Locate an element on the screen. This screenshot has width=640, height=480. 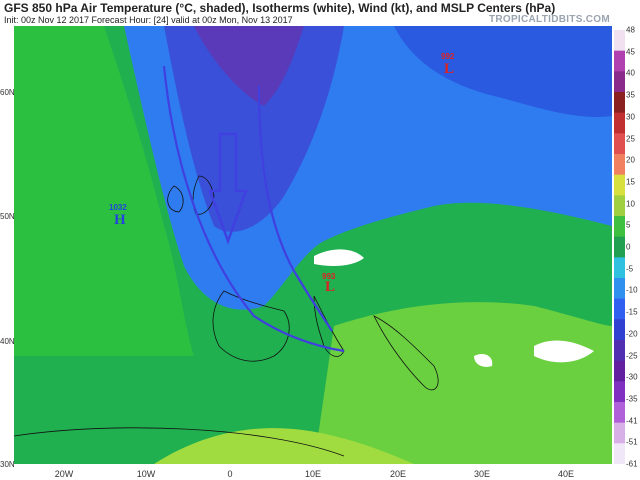
colorbar-tick-label: 48 is located at coordinates (630, 30).